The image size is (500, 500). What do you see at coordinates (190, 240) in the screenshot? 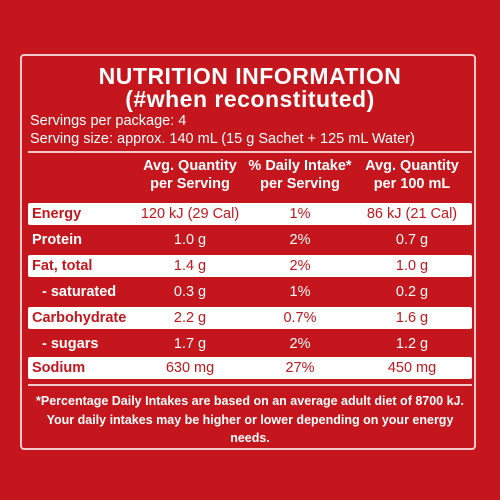
I see `value-per-serving: 1.0 g` at bounding box center [190, 240].